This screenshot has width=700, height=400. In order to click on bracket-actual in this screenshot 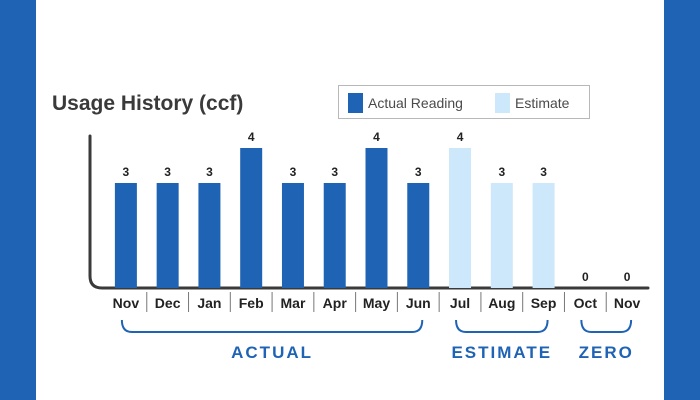, I will do `click(272, 326)`.